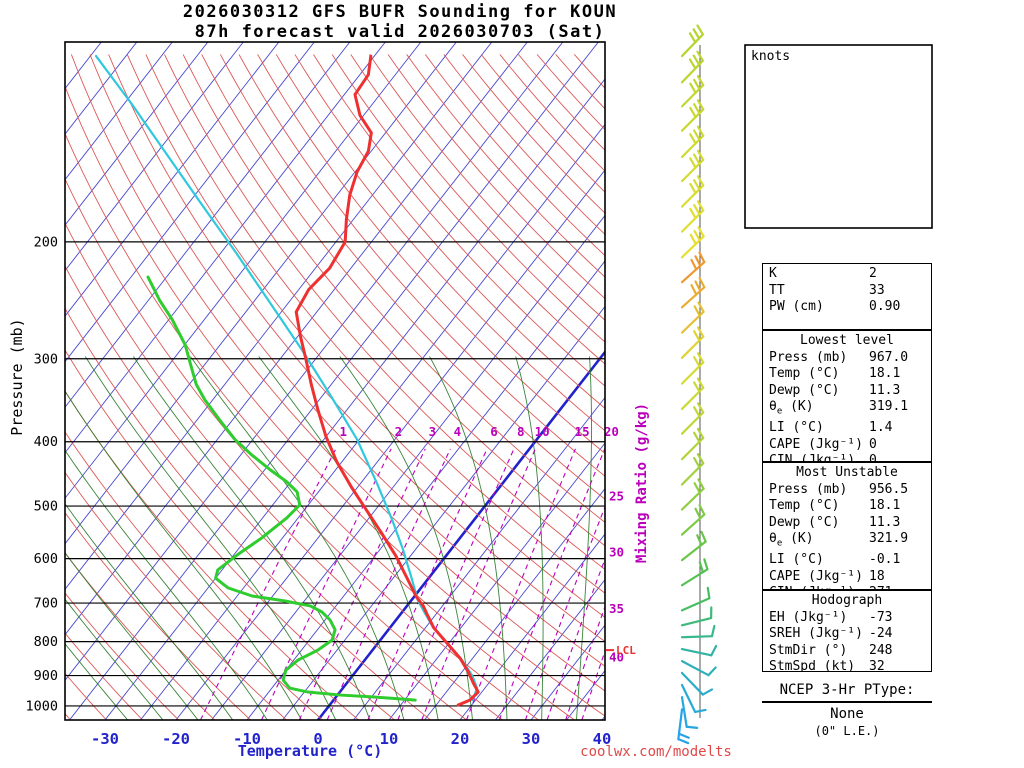  What do you see at coordinates (847, 731) in the screenshot?
I see `ptype-detail: (0" L.E.)` at bounding box center [847, 731].